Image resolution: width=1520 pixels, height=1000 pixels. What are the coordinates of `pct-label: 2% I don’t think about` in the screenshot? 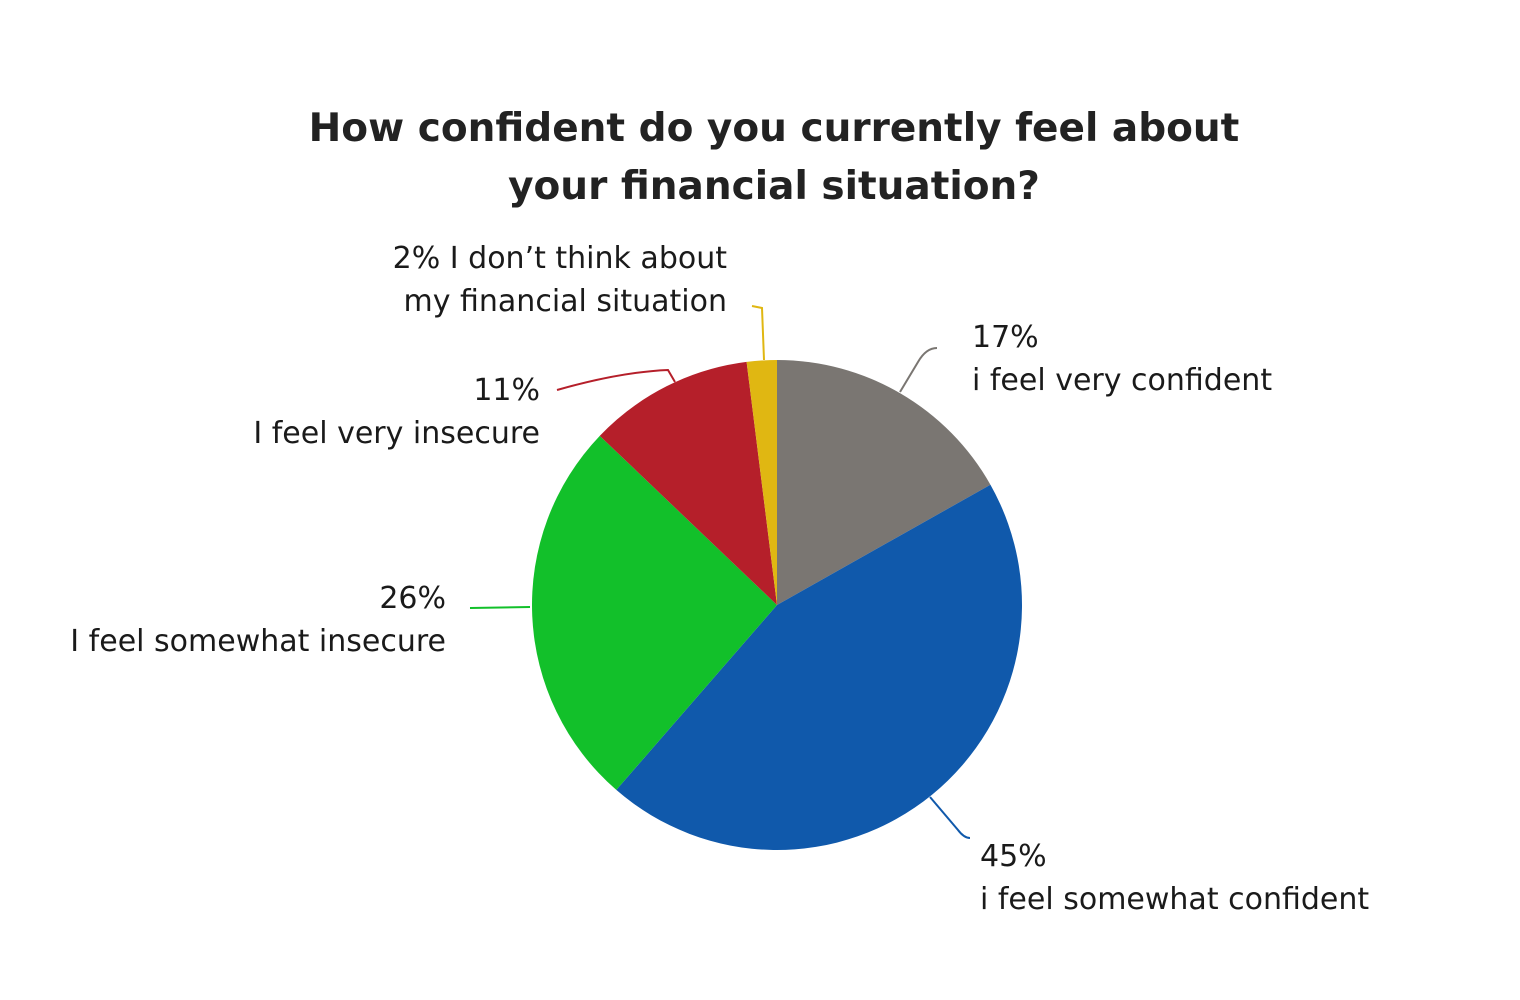 It's located at (559, 258).